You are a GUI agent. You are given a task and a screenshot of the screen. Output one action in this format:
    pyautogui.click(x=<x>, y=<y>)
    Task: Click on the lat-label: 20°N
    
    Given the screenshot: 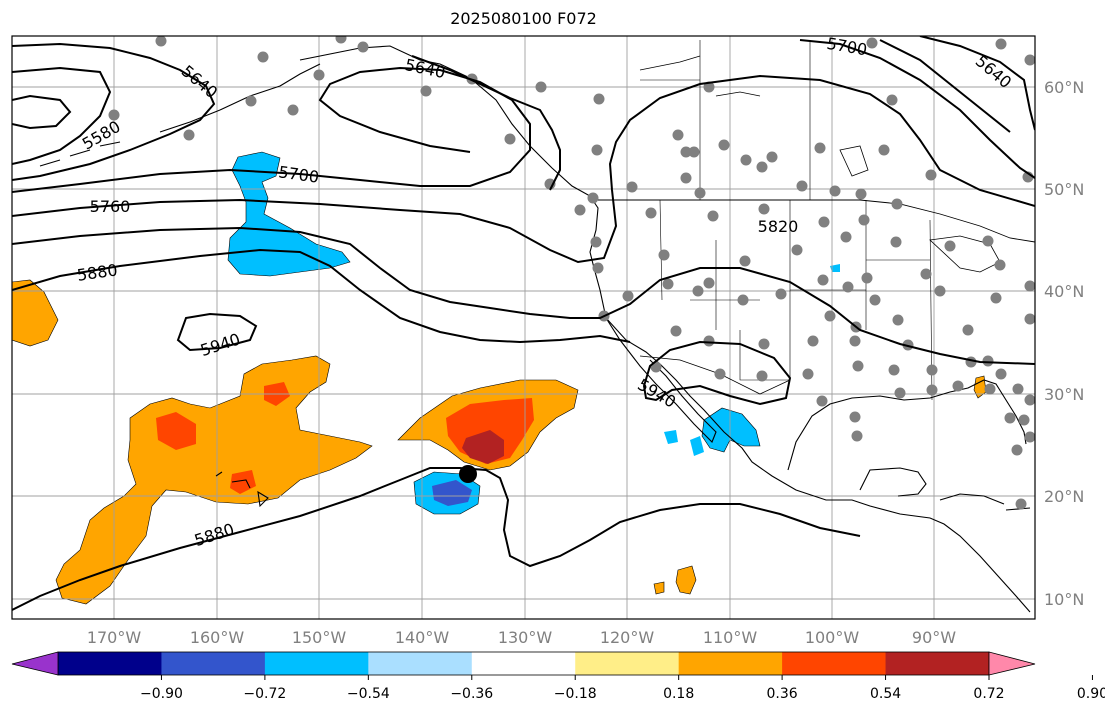 What is the action you would take?
    pyautogui.click(x=1064, y=496)
    